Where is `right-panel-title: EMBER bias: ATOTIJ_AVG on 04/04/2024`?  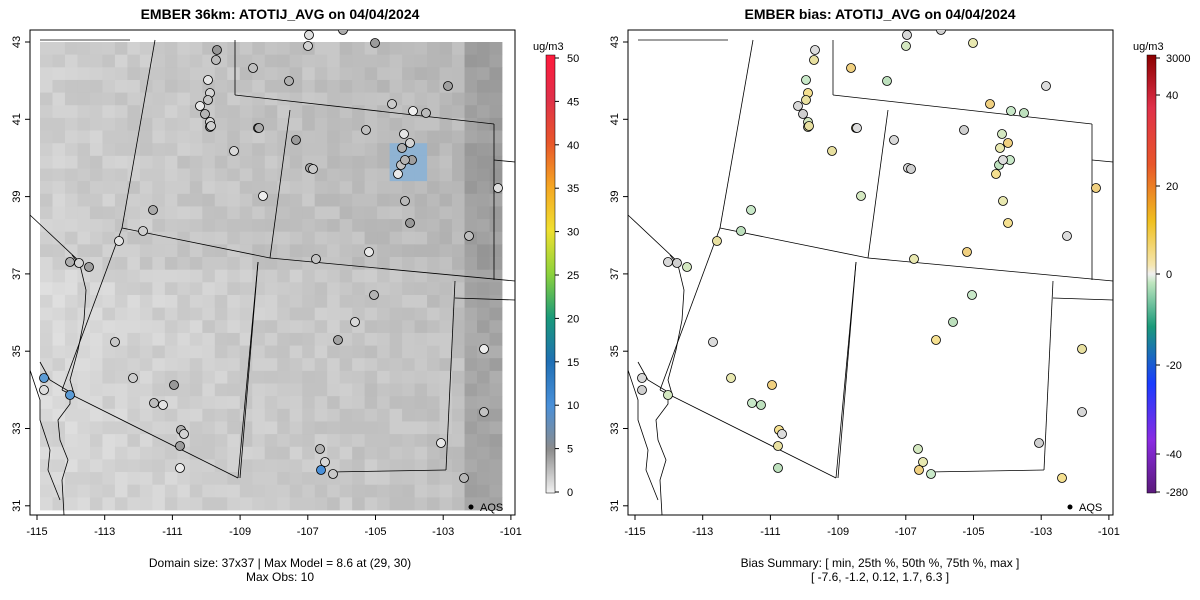
right-panel-title: EMBER bias: ATOTIJ_AVG on 04/04/2024 is located at coordinates (880, 14).